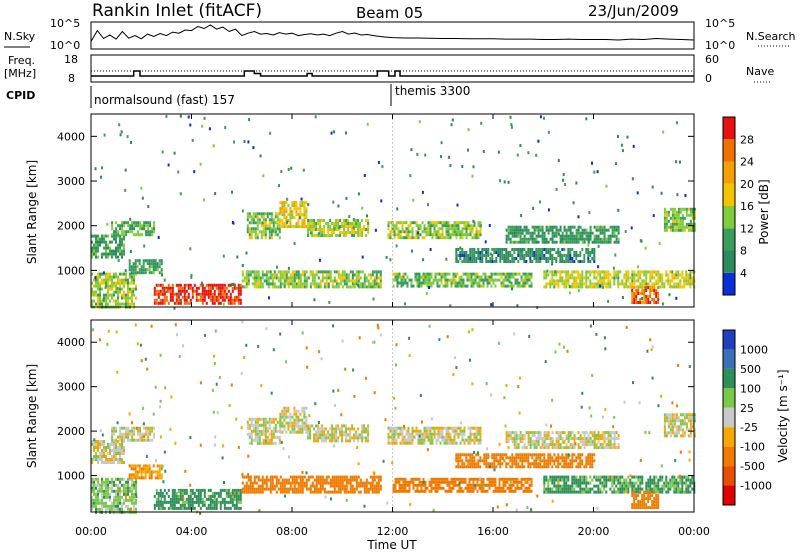  Describe the element at coordinates (729, 172) in the screenshot. I see `power-colorbar-swatch` at that location.